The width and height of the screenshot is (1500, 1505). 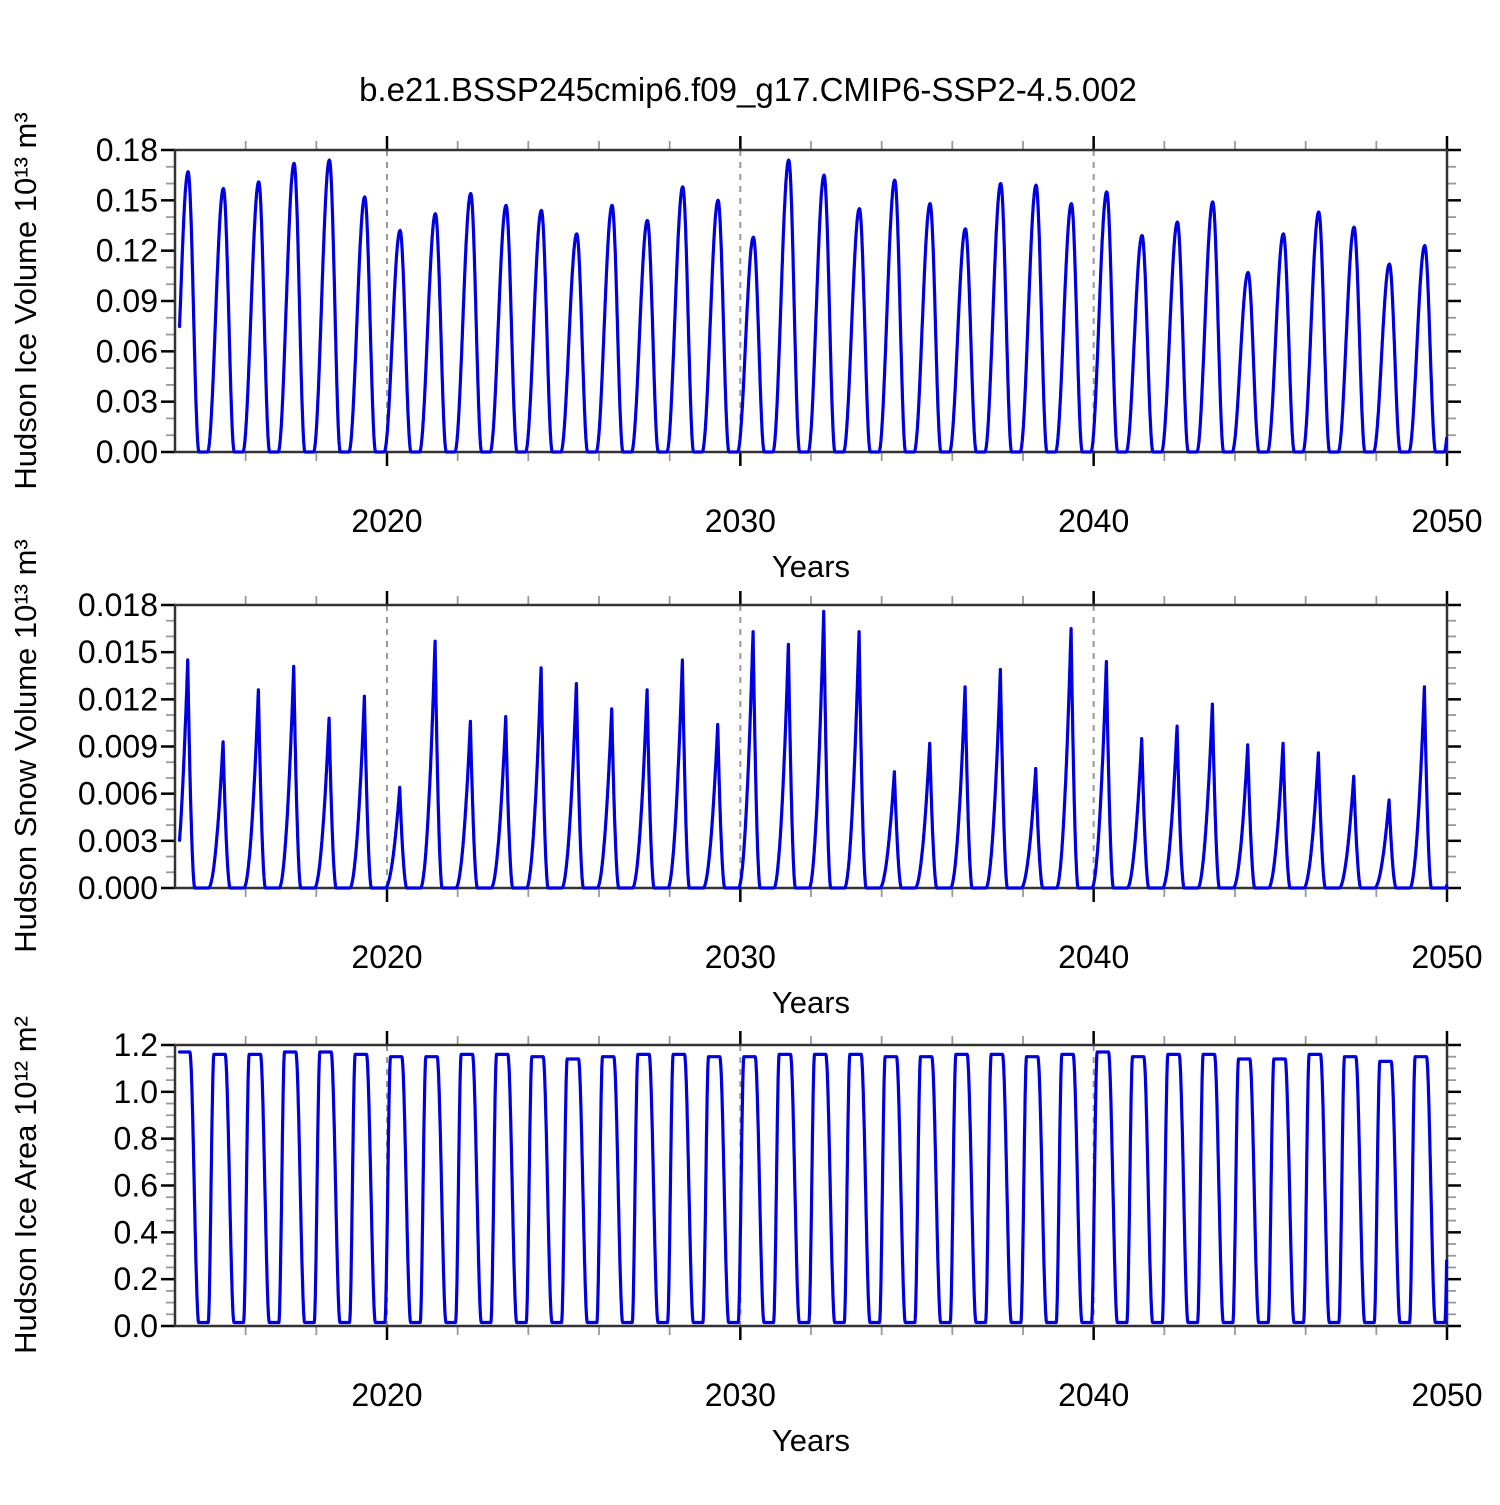 I want to click on y-tick-label: 0.00, so click(x=127, y=452).